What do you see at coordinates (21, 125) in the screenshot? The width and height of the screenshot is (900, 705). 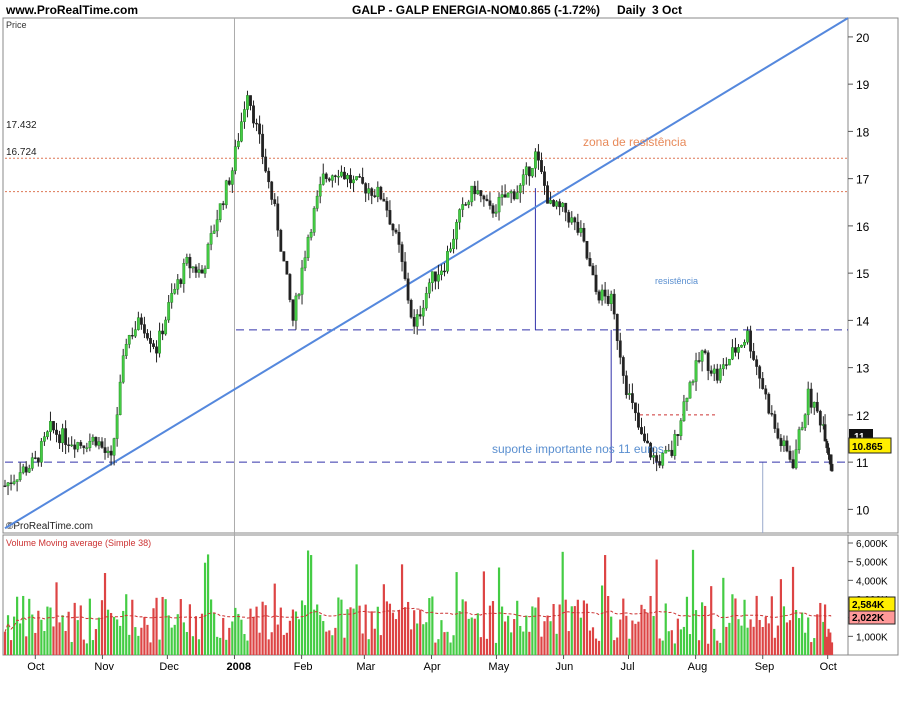 I see `level-label-upper: 17.432` at bounding box center [21, 125].